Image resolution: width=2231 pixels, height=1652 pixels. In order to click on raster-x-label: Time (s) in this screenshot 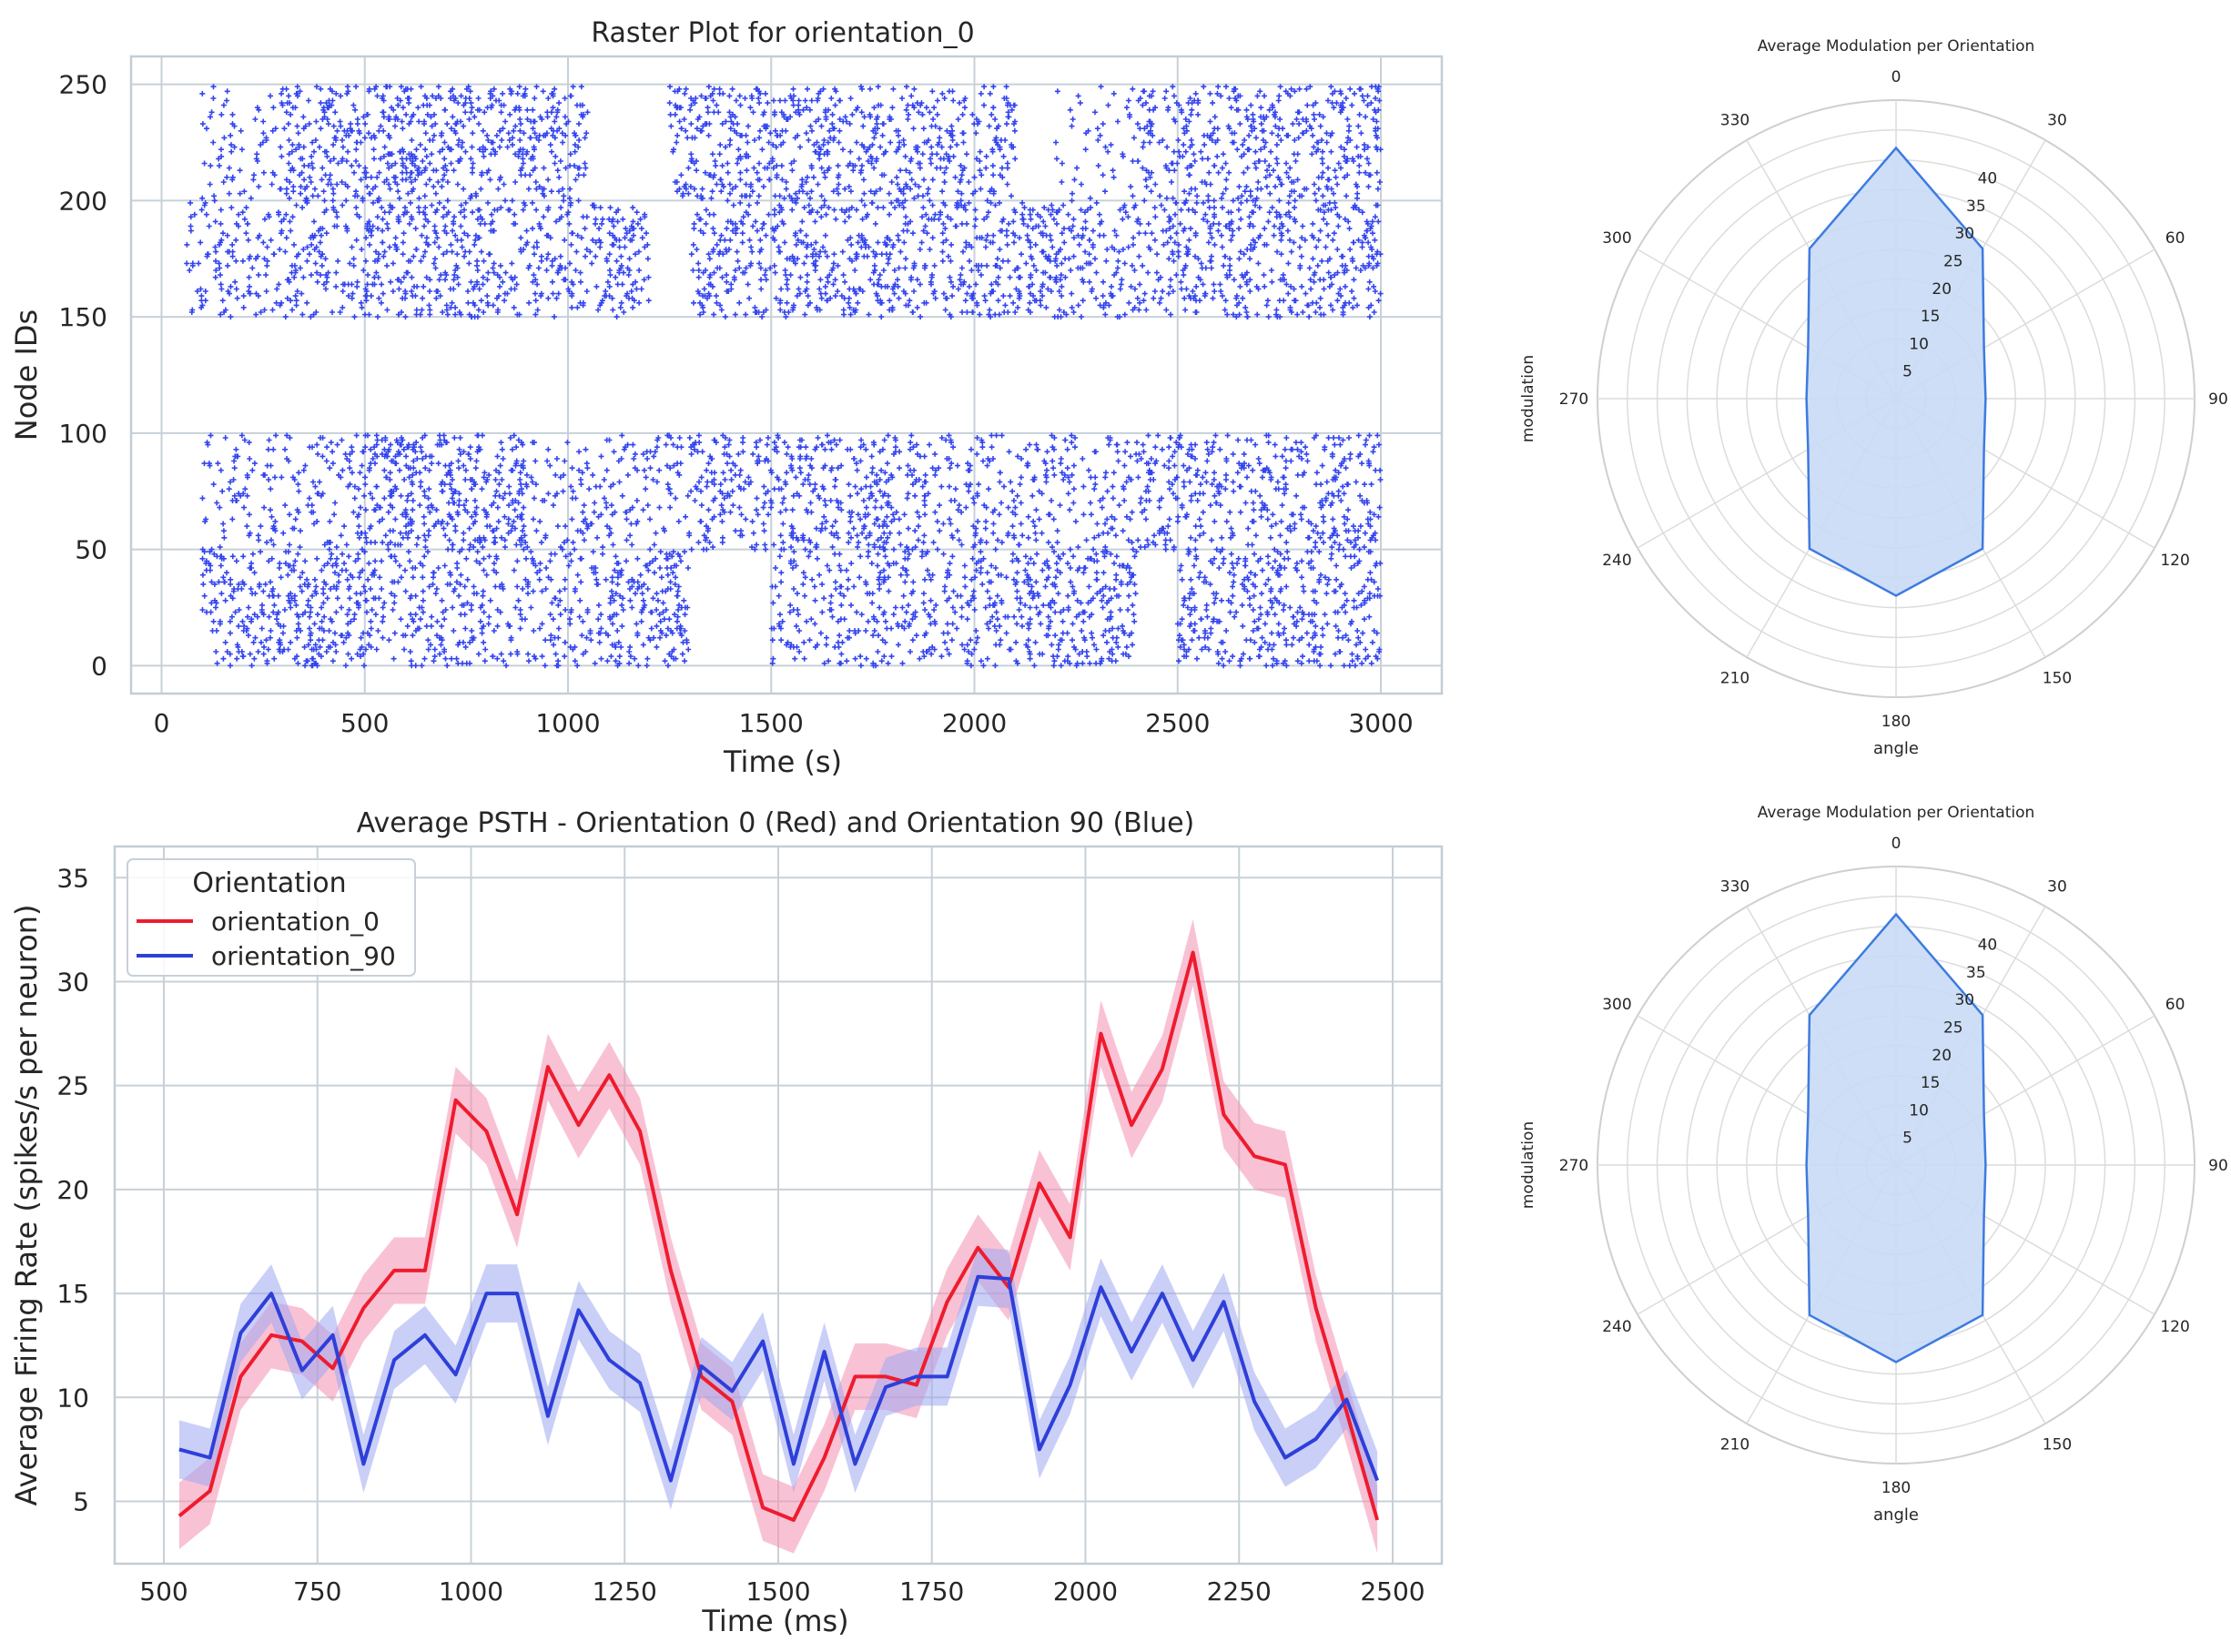, I will do `click(782, 762)`.